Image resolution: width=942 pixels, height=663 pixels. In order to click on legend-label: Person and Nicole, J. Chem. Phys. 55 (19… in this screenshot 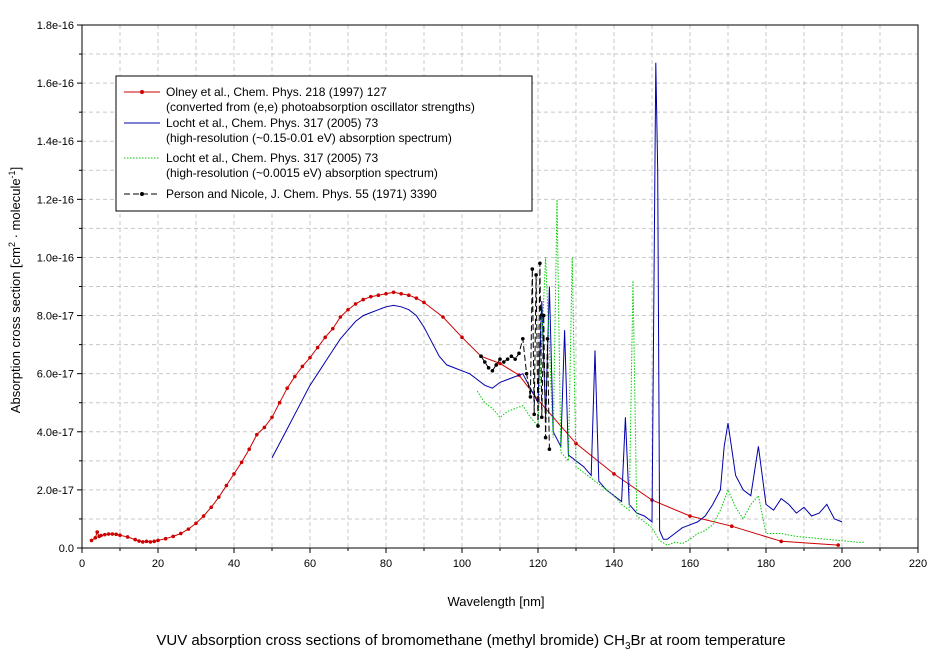, I will do `click(301, 194)`.